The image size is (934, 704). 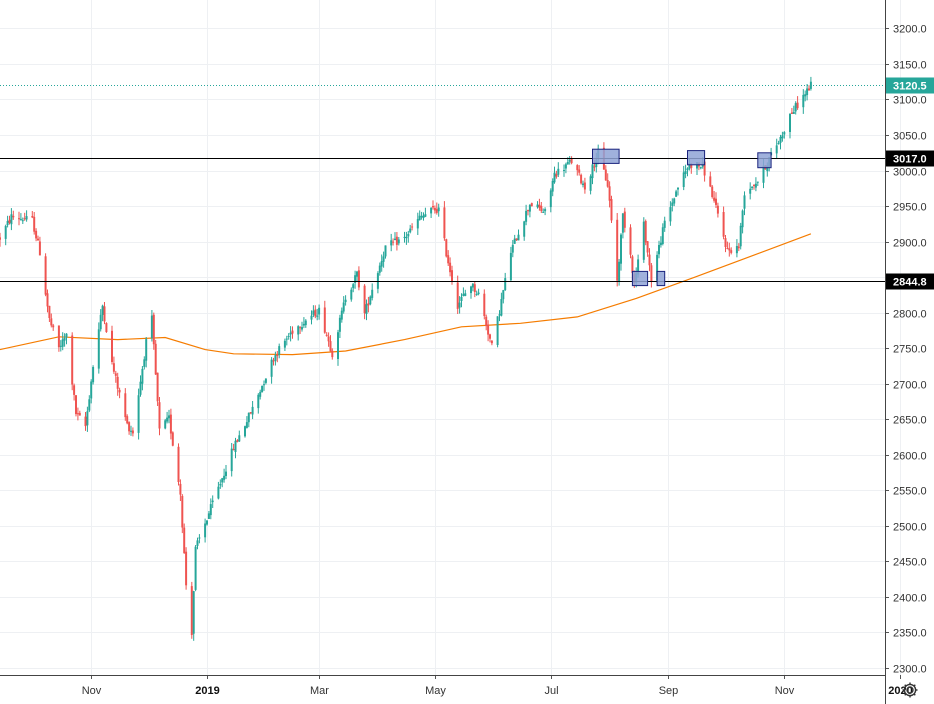 What do you see at coordinates (910, 670) in the screenshot?
I see `y-tick-label: 2300.0` at bounding box center [910, 670].